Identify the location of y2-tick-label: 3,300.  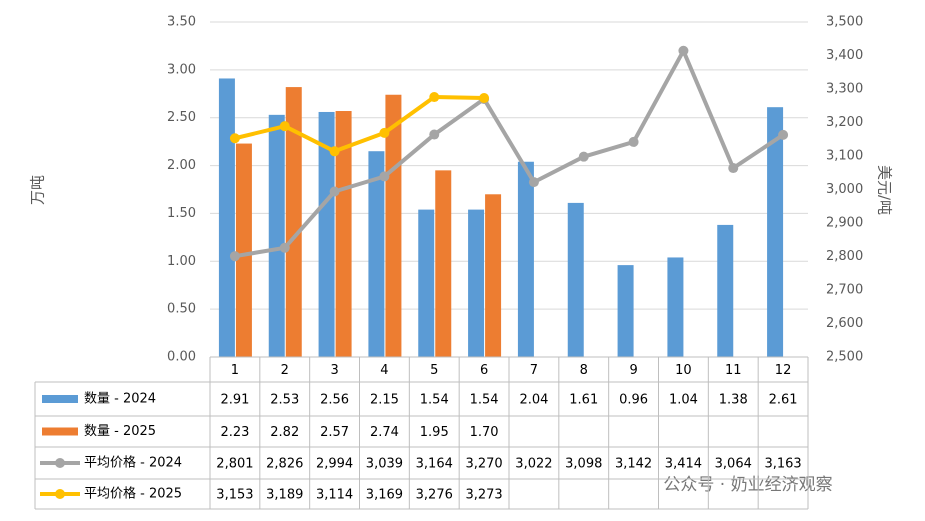
(844, 89).